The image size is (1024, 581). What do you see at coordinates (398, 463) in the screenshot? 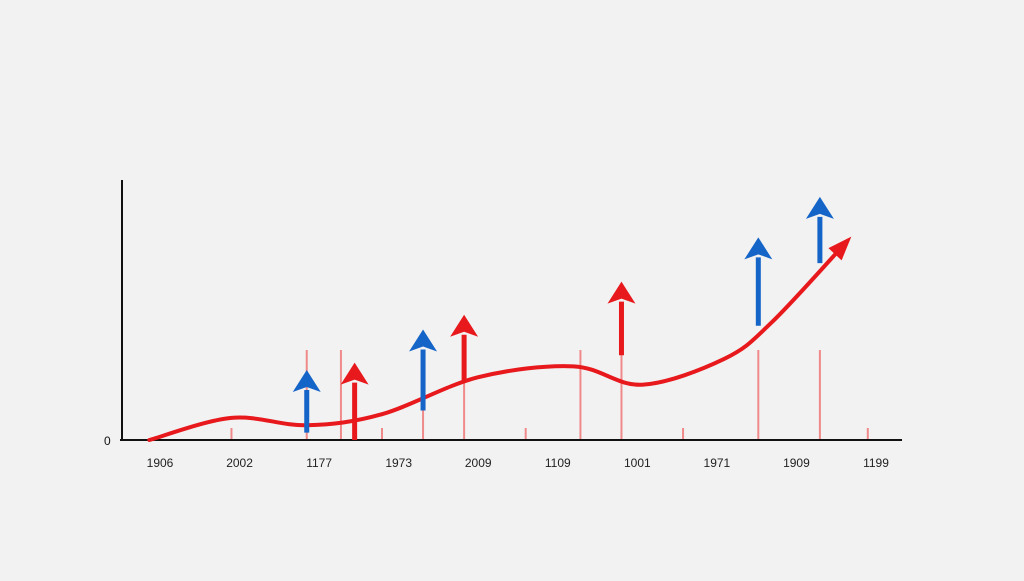
I see `x-tick-label: 1973` at bounding box center [398, 463].